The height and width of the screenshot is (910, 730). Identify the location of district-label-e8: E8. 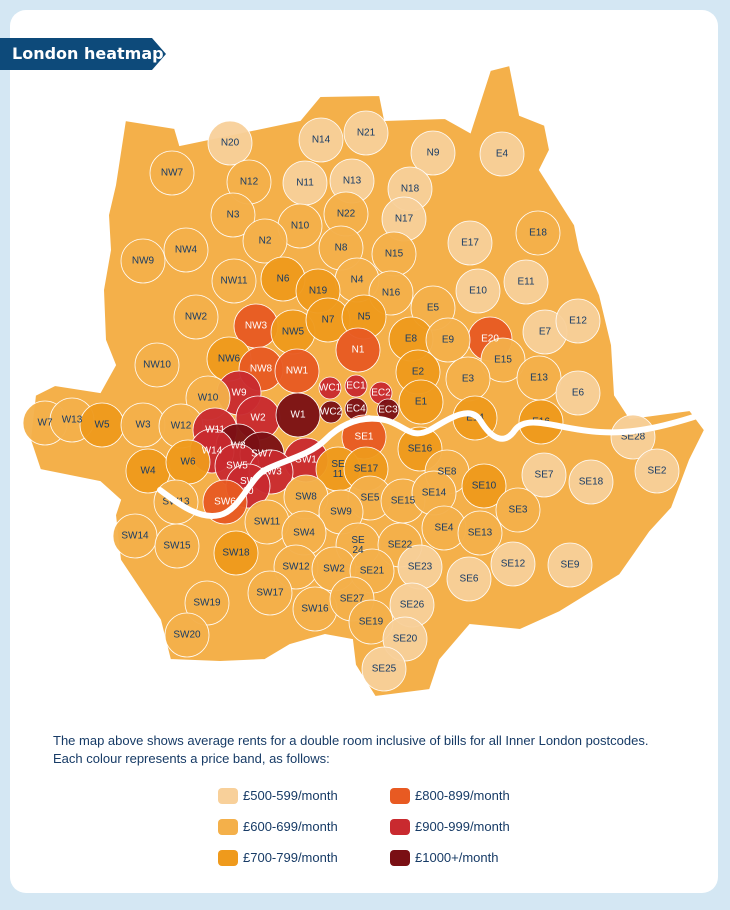
(411, 339).